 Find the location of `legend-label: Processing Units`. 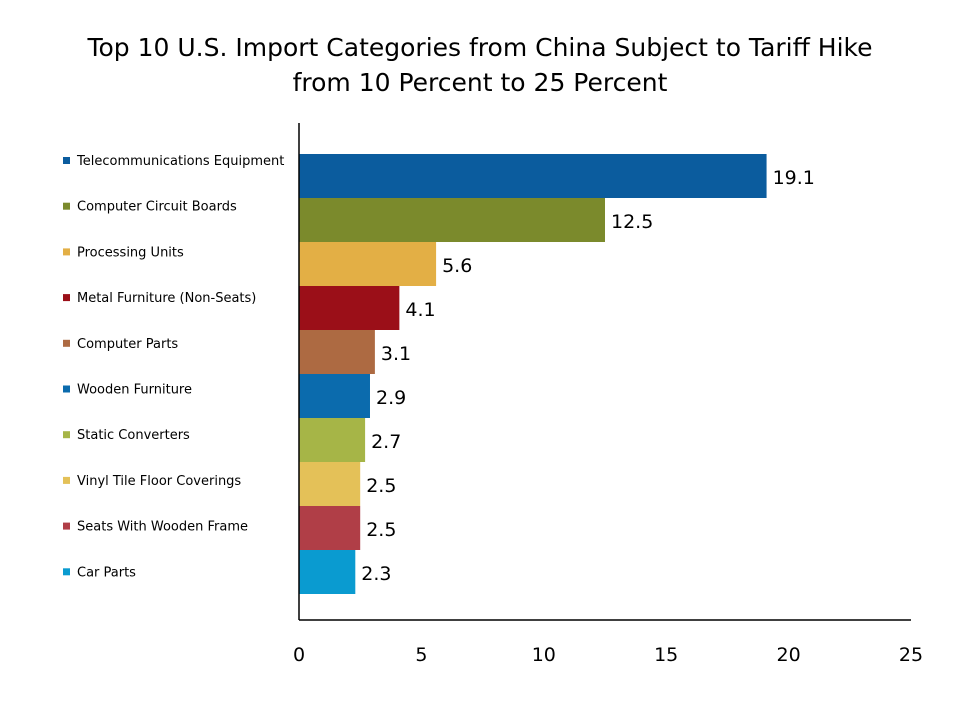

legend-label: Processing Units is located at coordinates (130, 252).